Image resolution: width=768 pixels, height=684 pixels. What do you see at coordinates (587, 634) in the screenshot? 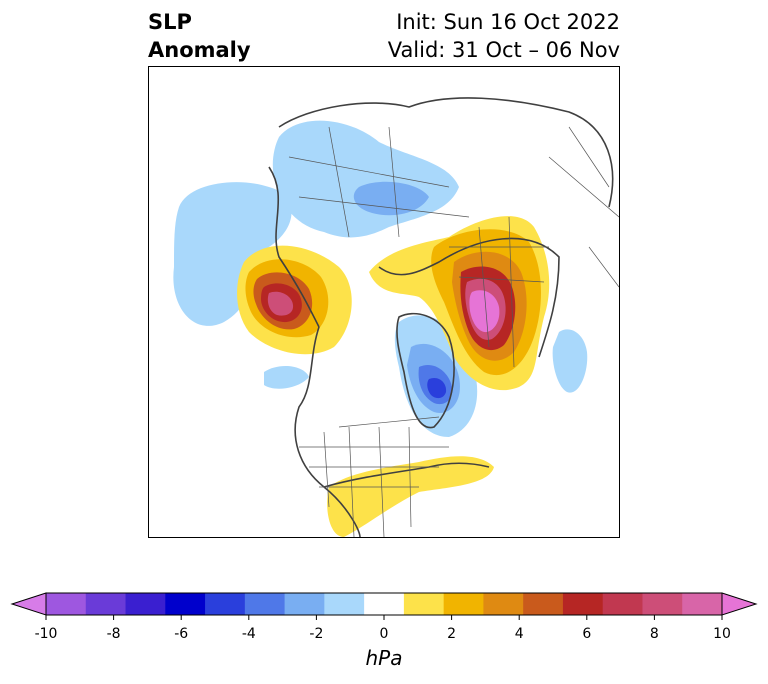
I see `colorbar-tick-label: 6` at bounding box center [587, 634].